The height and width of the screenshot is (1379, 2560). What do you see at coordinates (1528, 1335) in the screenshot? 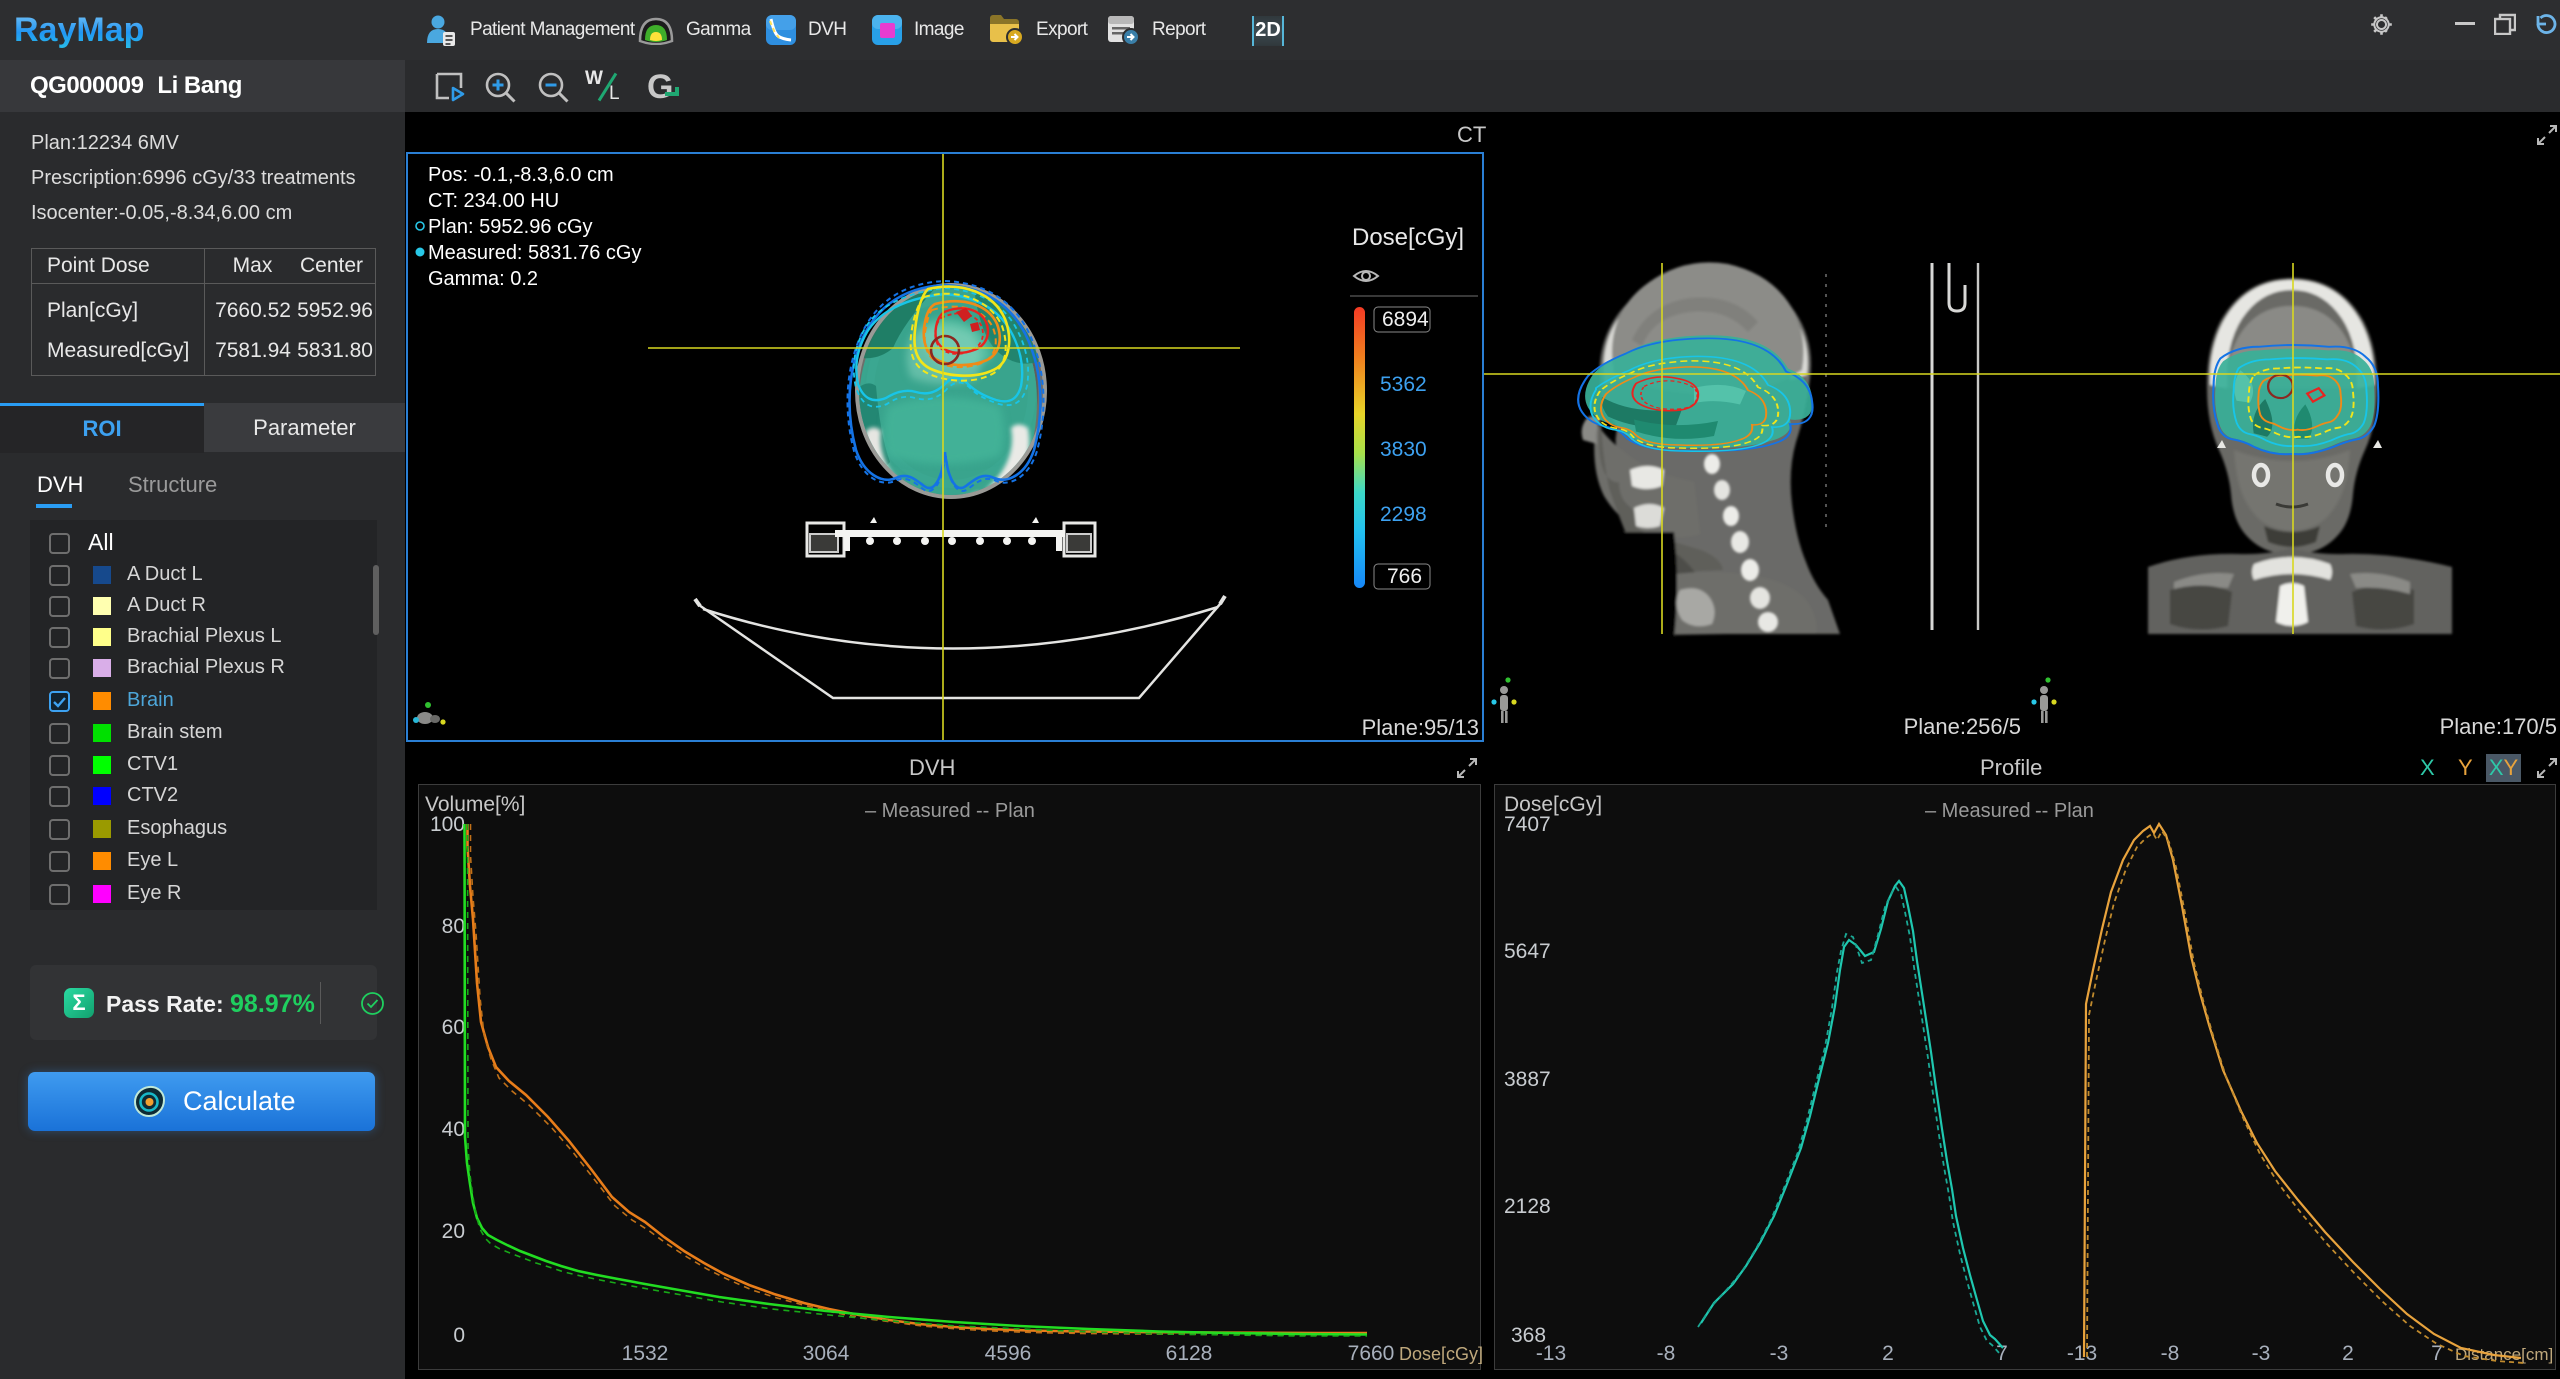
I see `svg-text: 368` at bounding box center [1528, 1335].